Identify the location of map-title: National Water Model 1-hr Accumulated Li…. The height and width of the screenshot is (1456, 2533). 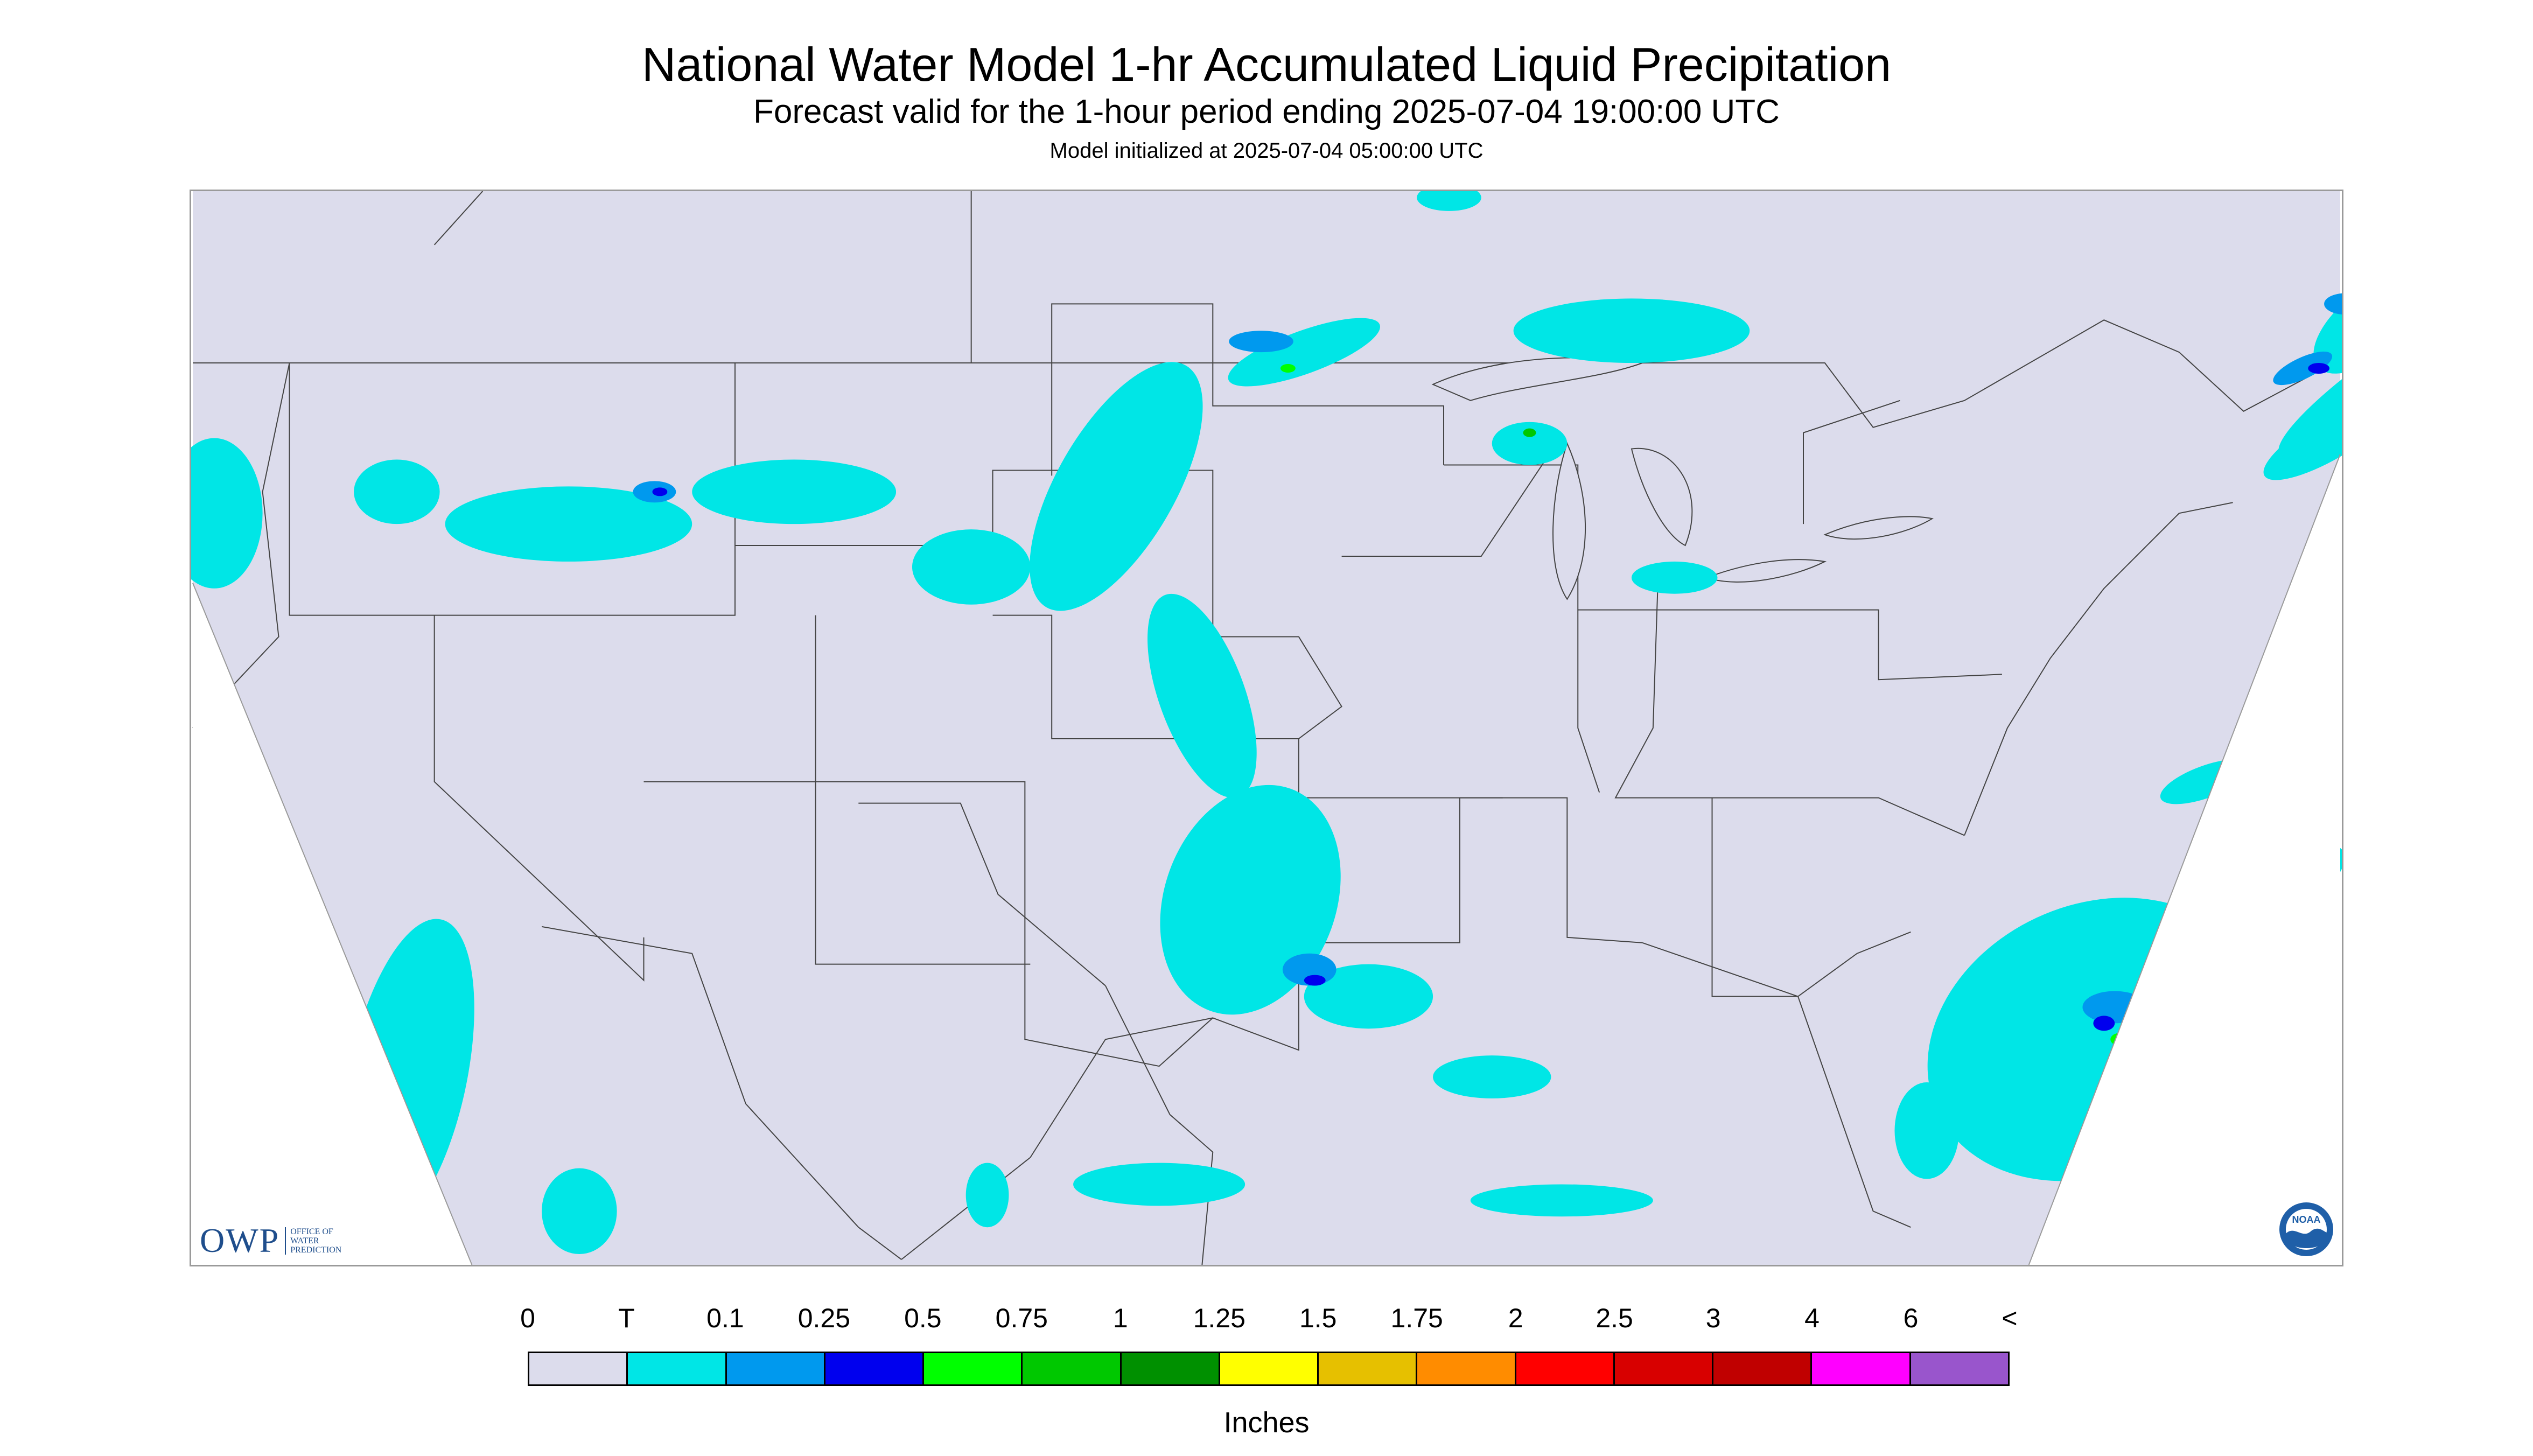
(1266, 64).